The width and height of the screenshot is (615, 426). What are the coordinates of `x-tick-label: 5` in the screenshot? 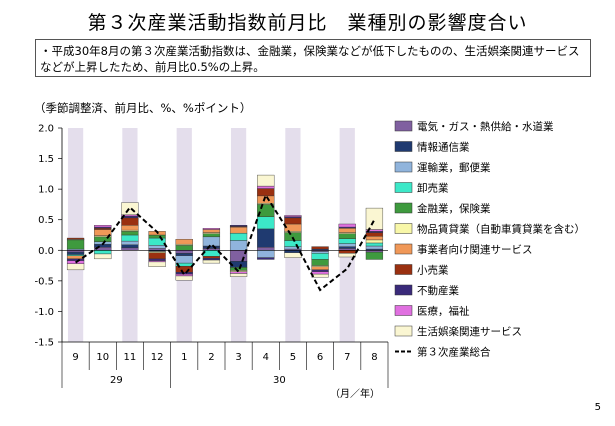 It's located at (293, 357).